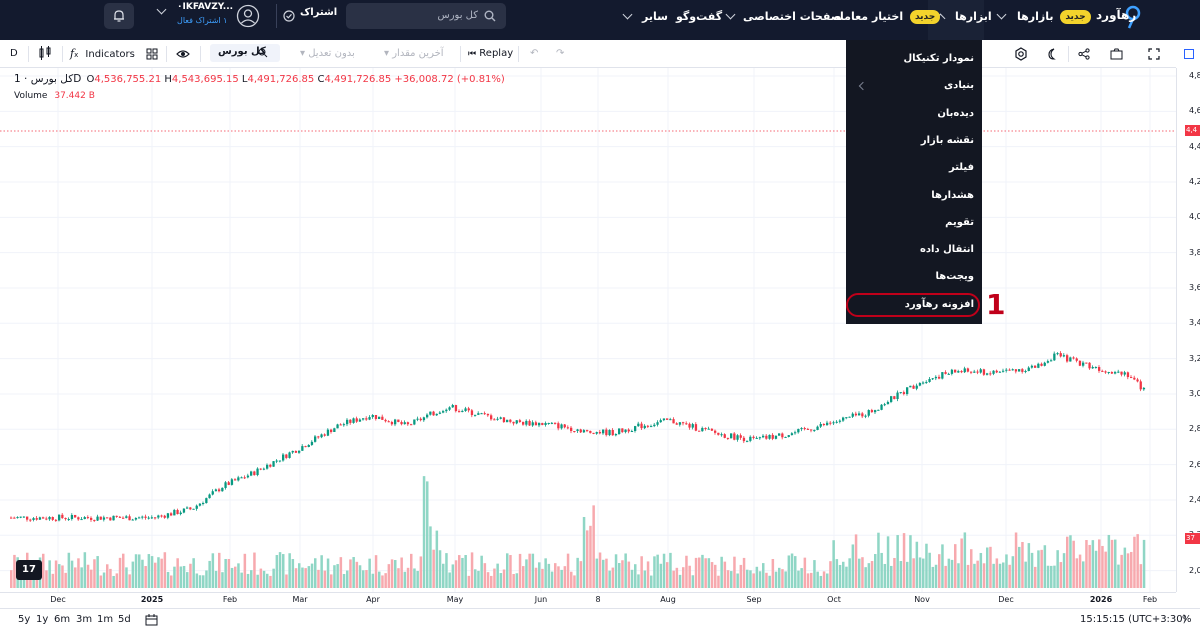  What do you see at coordinates (119, 16) in the screenshot?
I see `notifications-button` at bounding box center [119, 16].